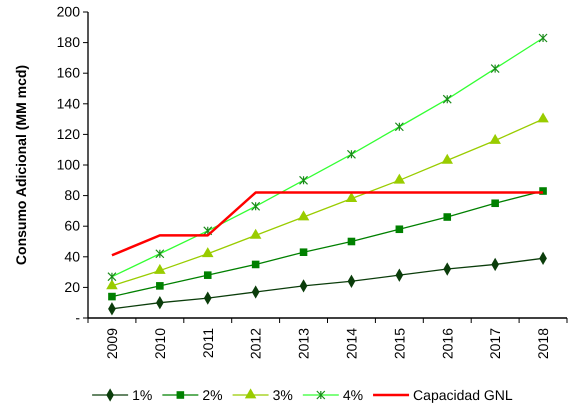 The image size is (575, 411). Describe the element at coordinates (77, 317) in the screenshot. I see `y-tick-label: -` at that location.